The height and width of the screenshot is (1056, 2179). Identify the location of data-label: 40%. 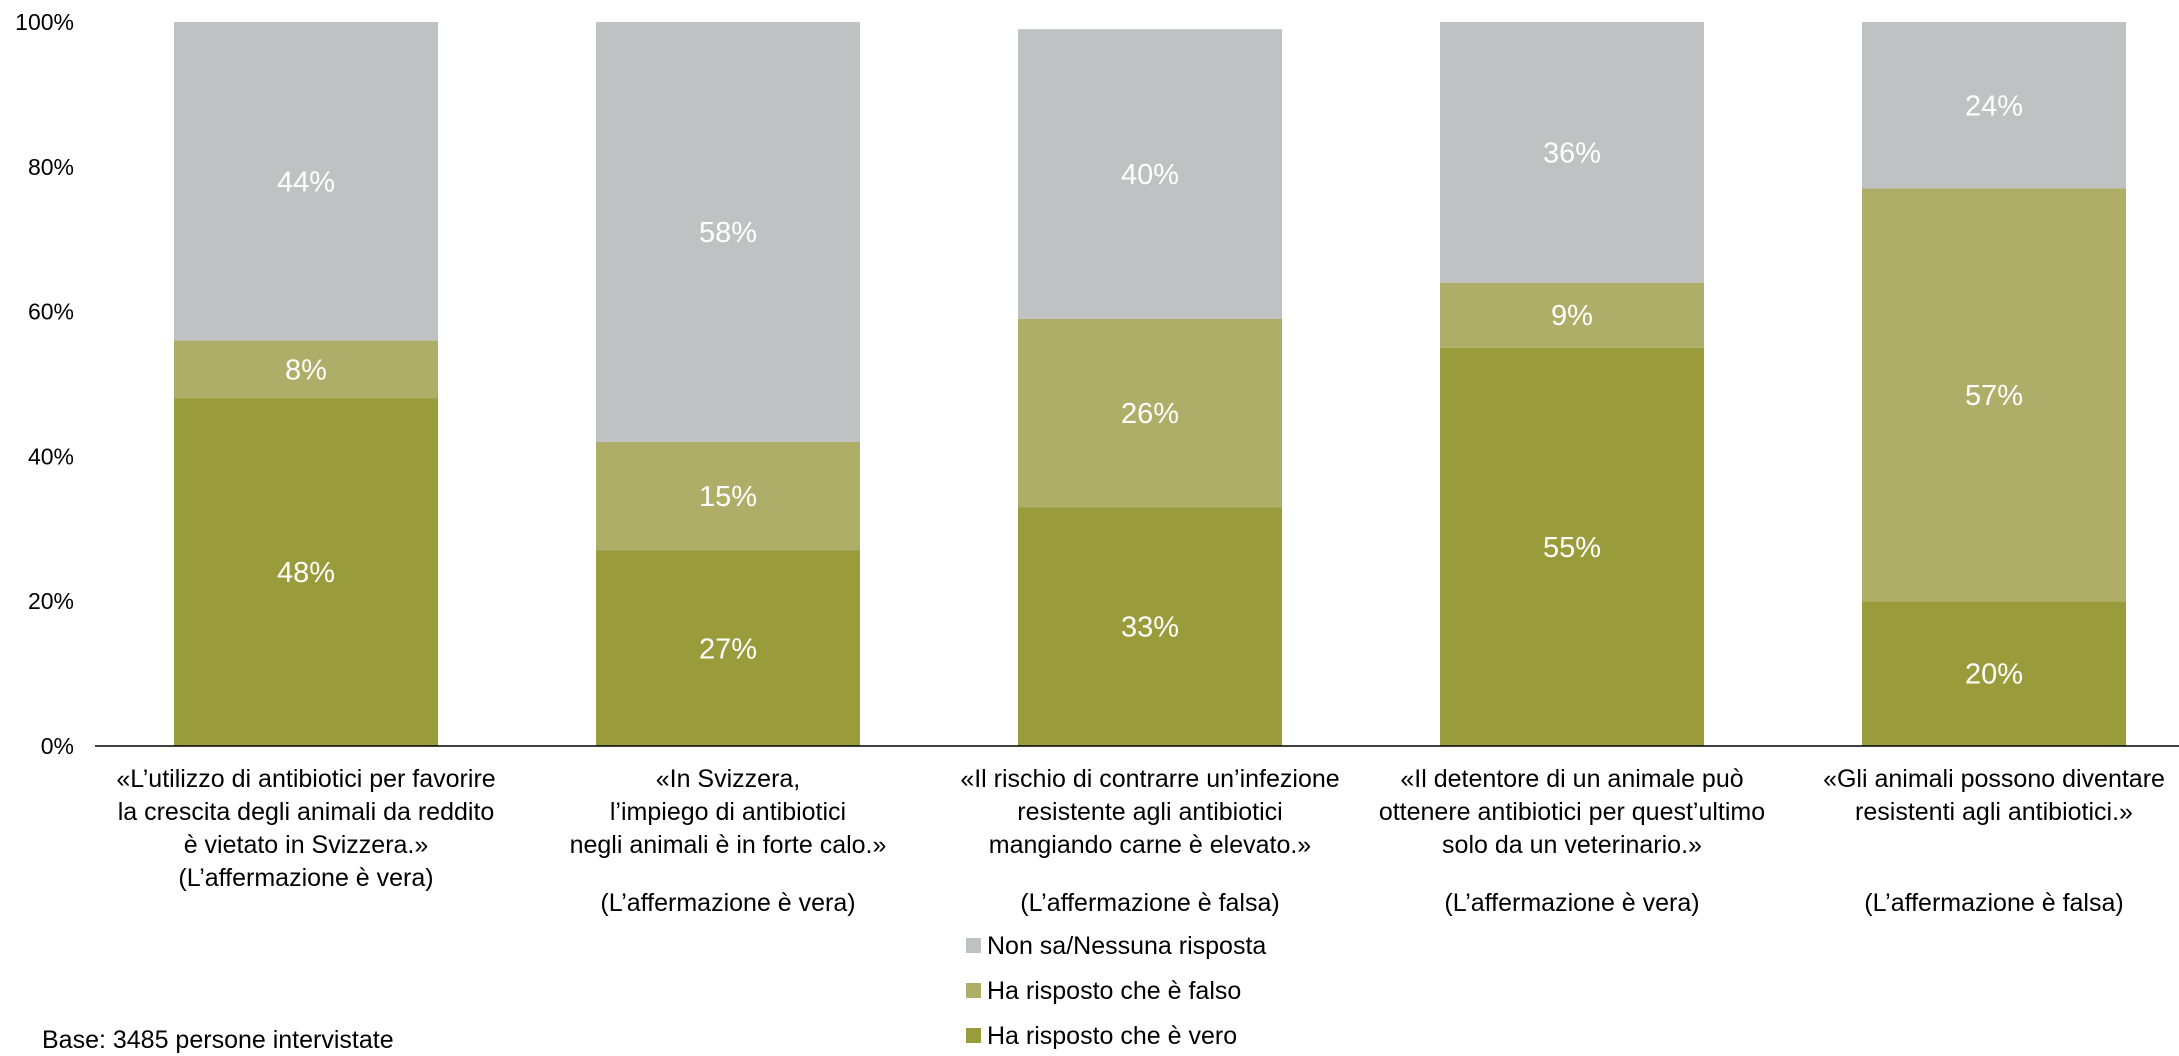
(1150, 175).